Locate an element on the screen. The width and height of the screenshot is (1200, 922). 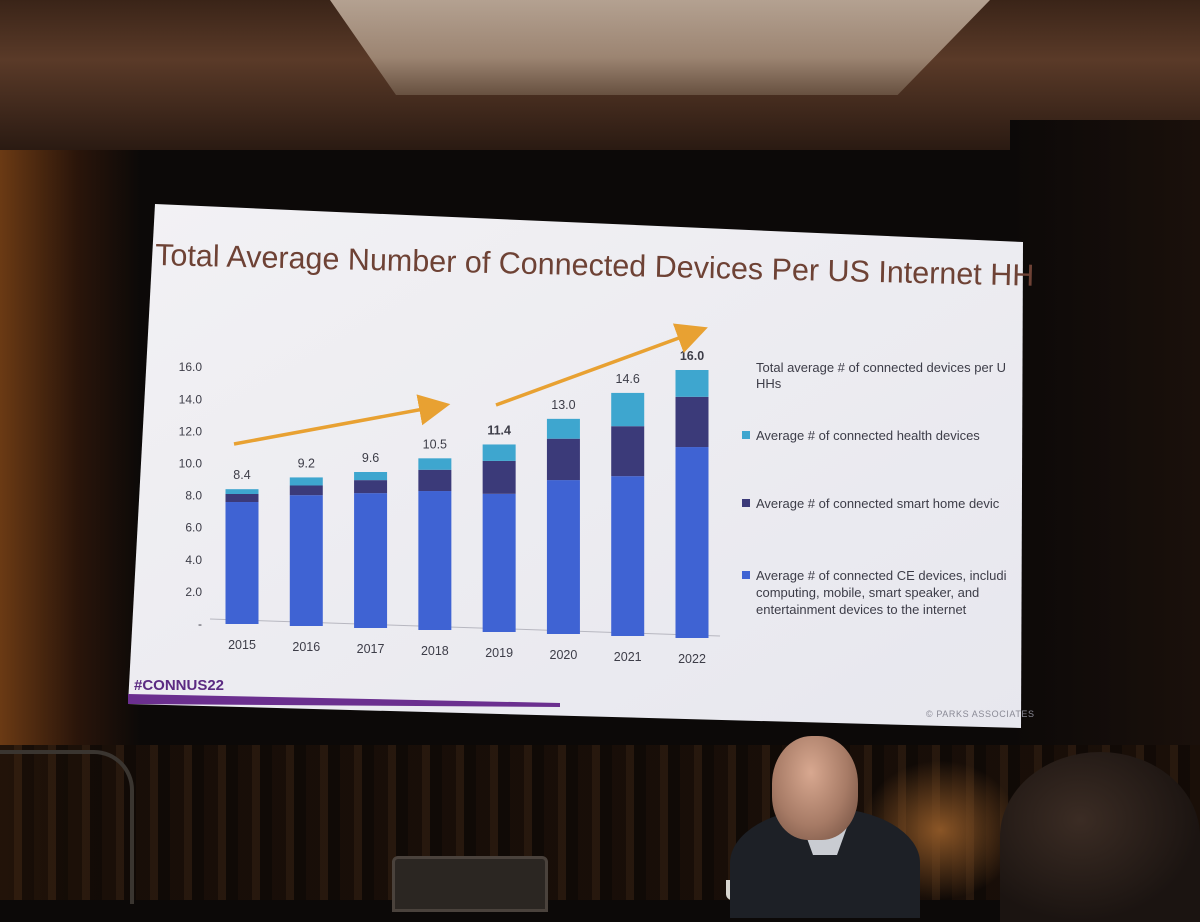
bar-total-label: 13.0 is located at coordinates (563, 405).